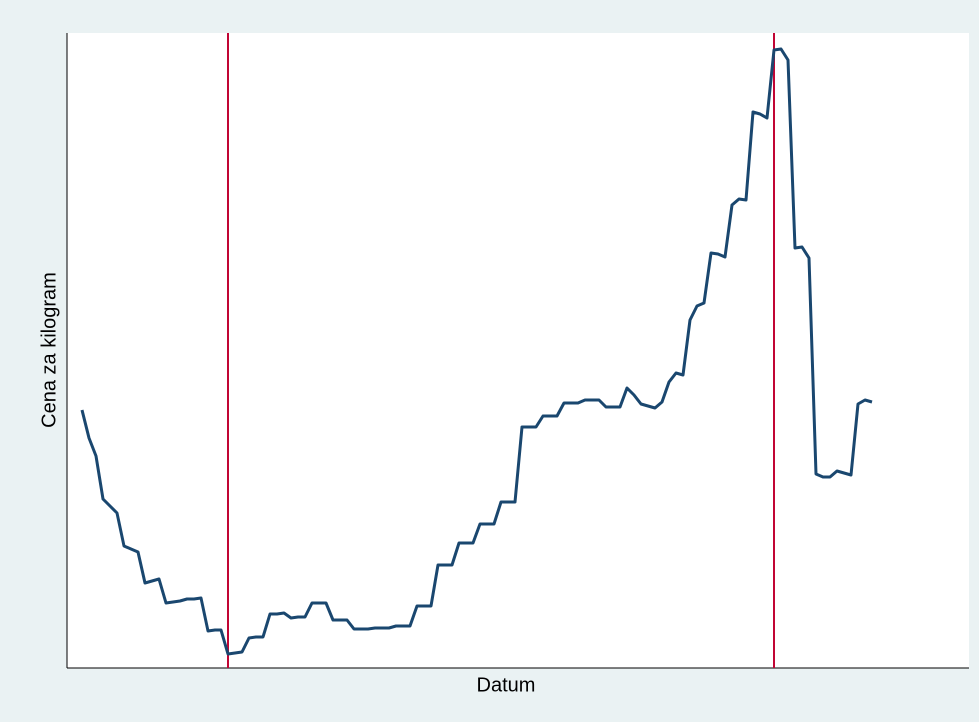 This screenshot has height=727, width=979. What do you see at coordinates (49, 350) in the screenshot?
I see `y-axis-label: Cena za kilogram` at bounding box center [49, 350].